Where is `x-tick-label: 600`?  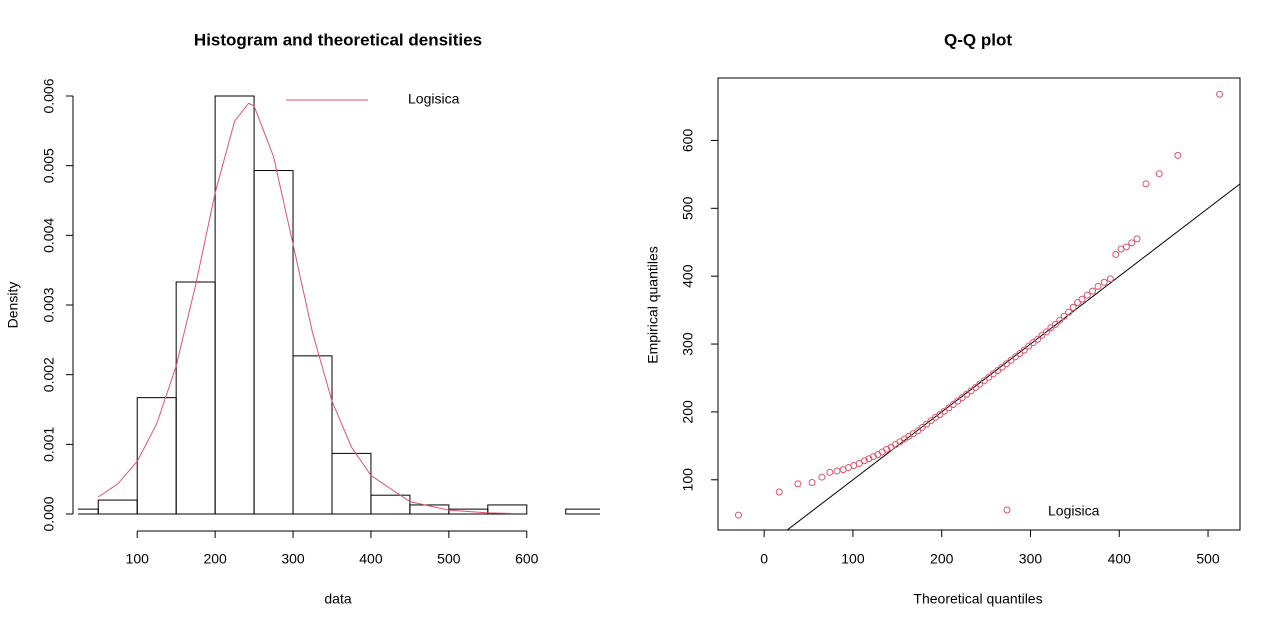 x-tick-label: 600 is located at coordinates (527, 559).